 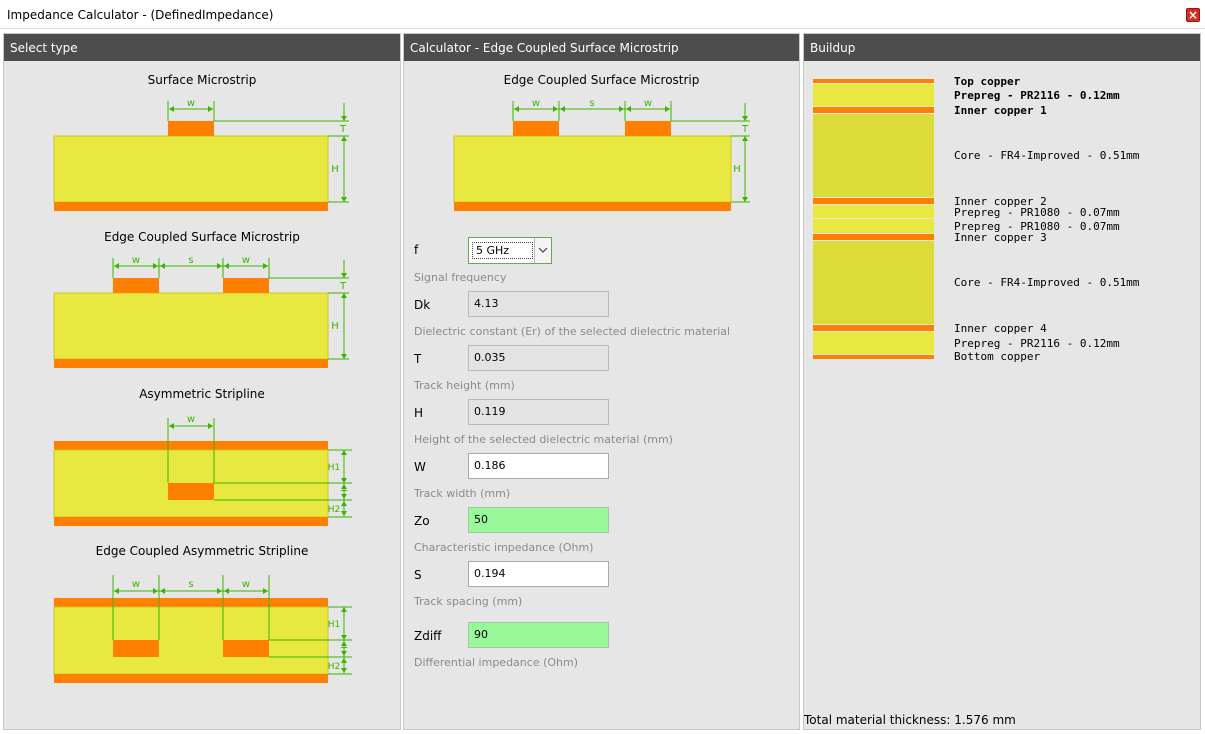 What do you see at coordinates (538, 412) in the screenshot?
I see `h-field: 0.119` at bounding box center [538, 412].